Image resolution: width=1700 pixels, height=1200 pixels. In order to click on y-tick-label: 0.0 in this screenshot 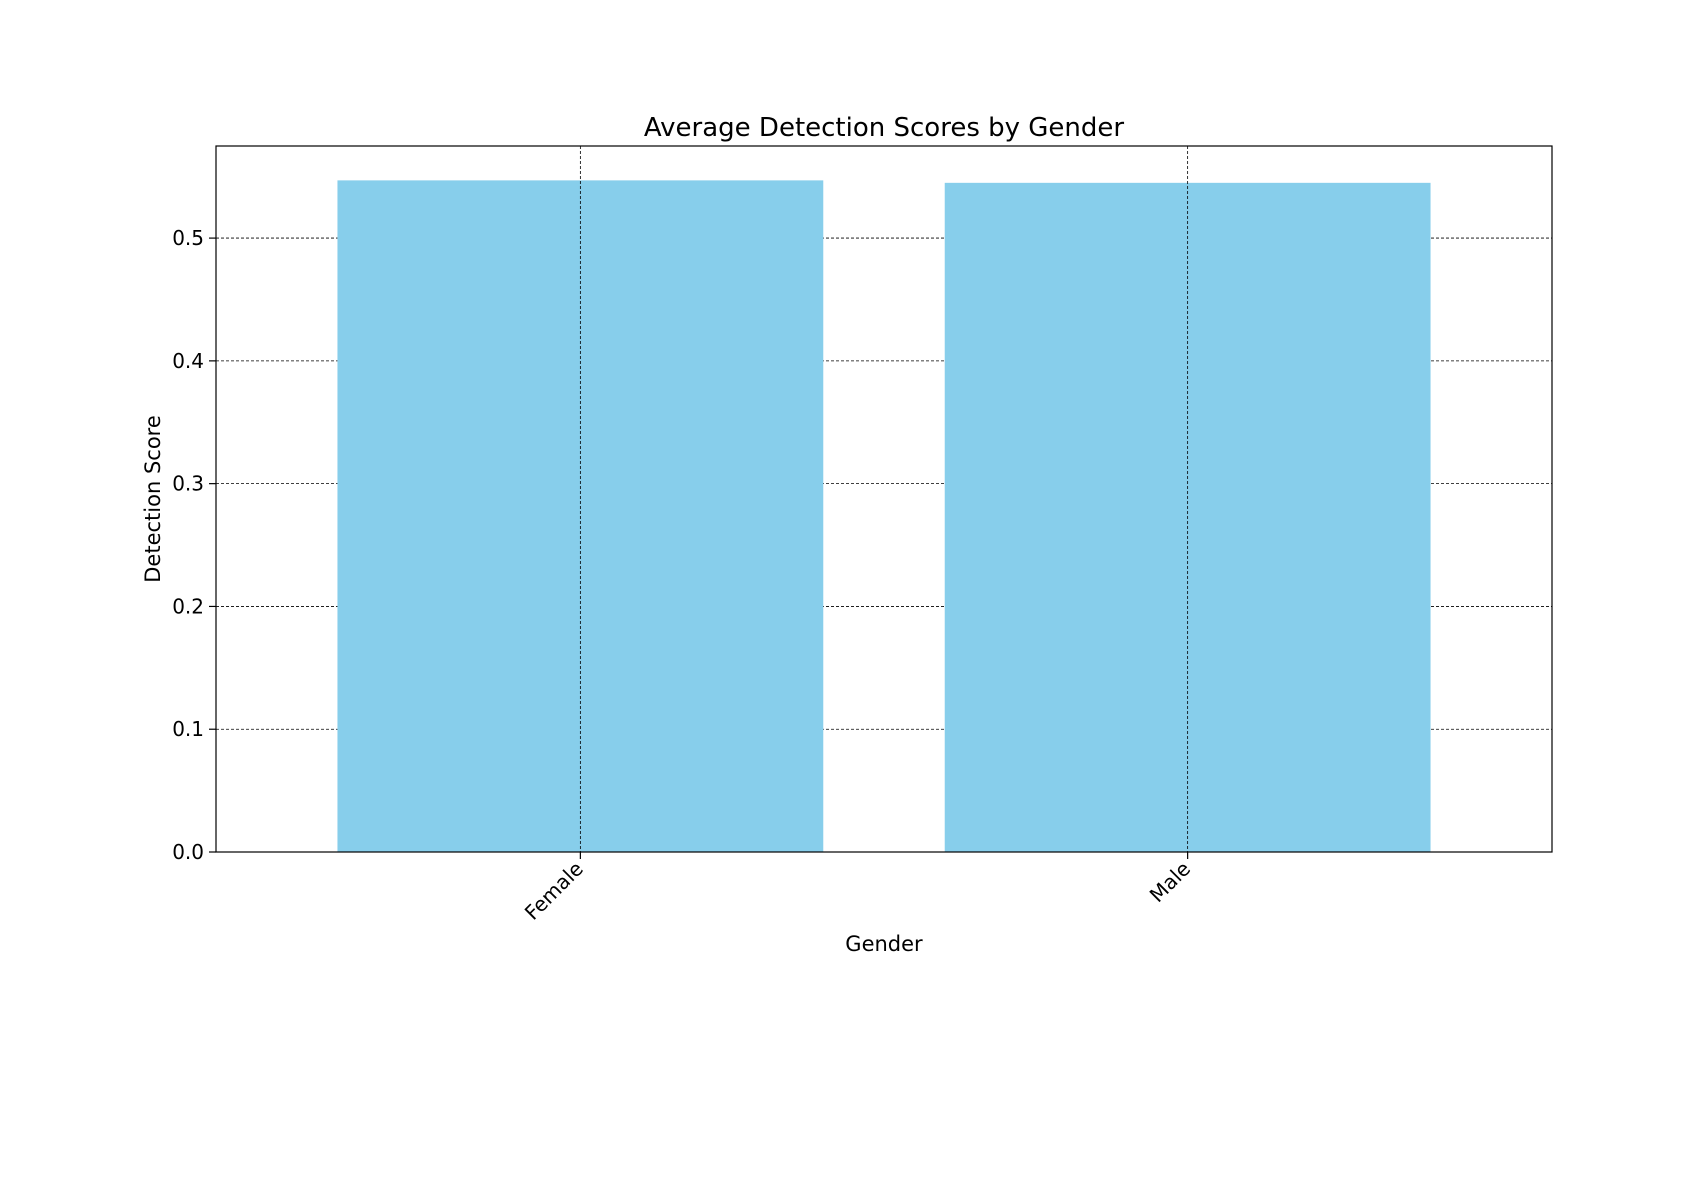, I will do `click(188, 852)`.